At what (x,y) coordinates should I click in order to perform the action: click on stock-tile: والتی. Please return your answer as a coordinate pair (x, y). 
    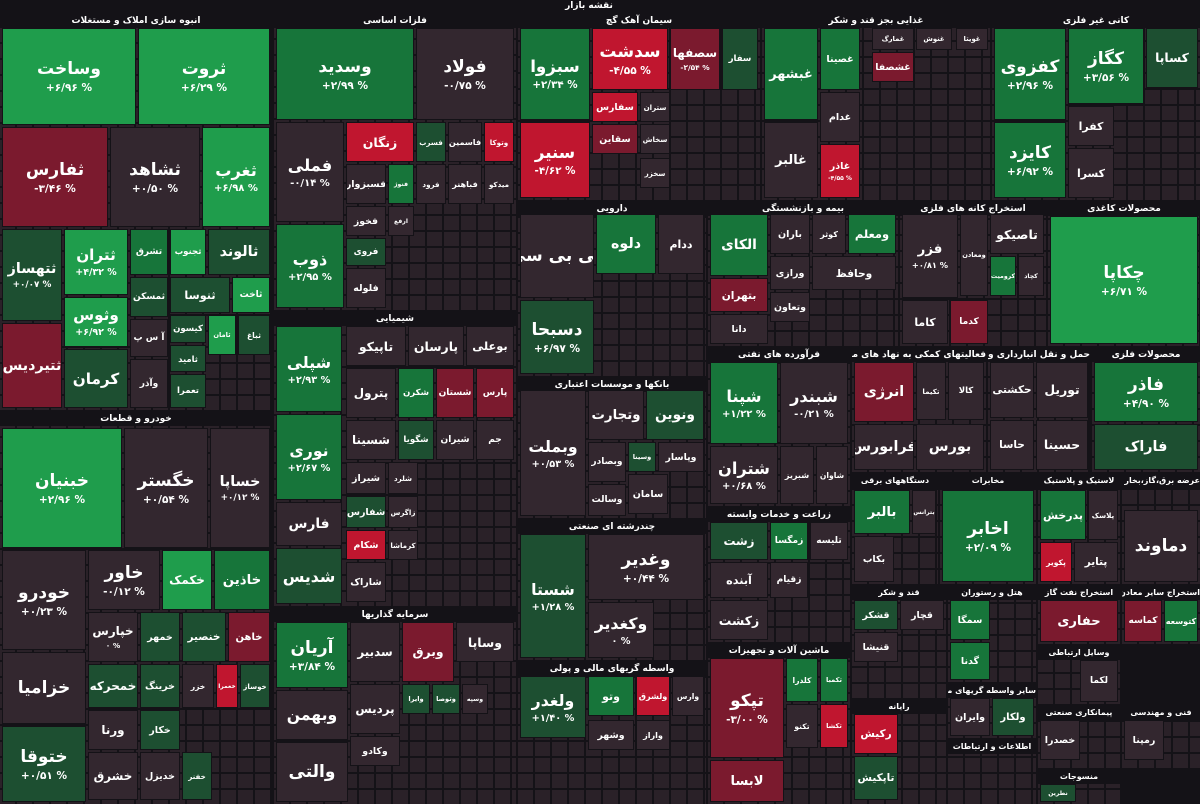
    Looking at the image, I should click on (312, 772).